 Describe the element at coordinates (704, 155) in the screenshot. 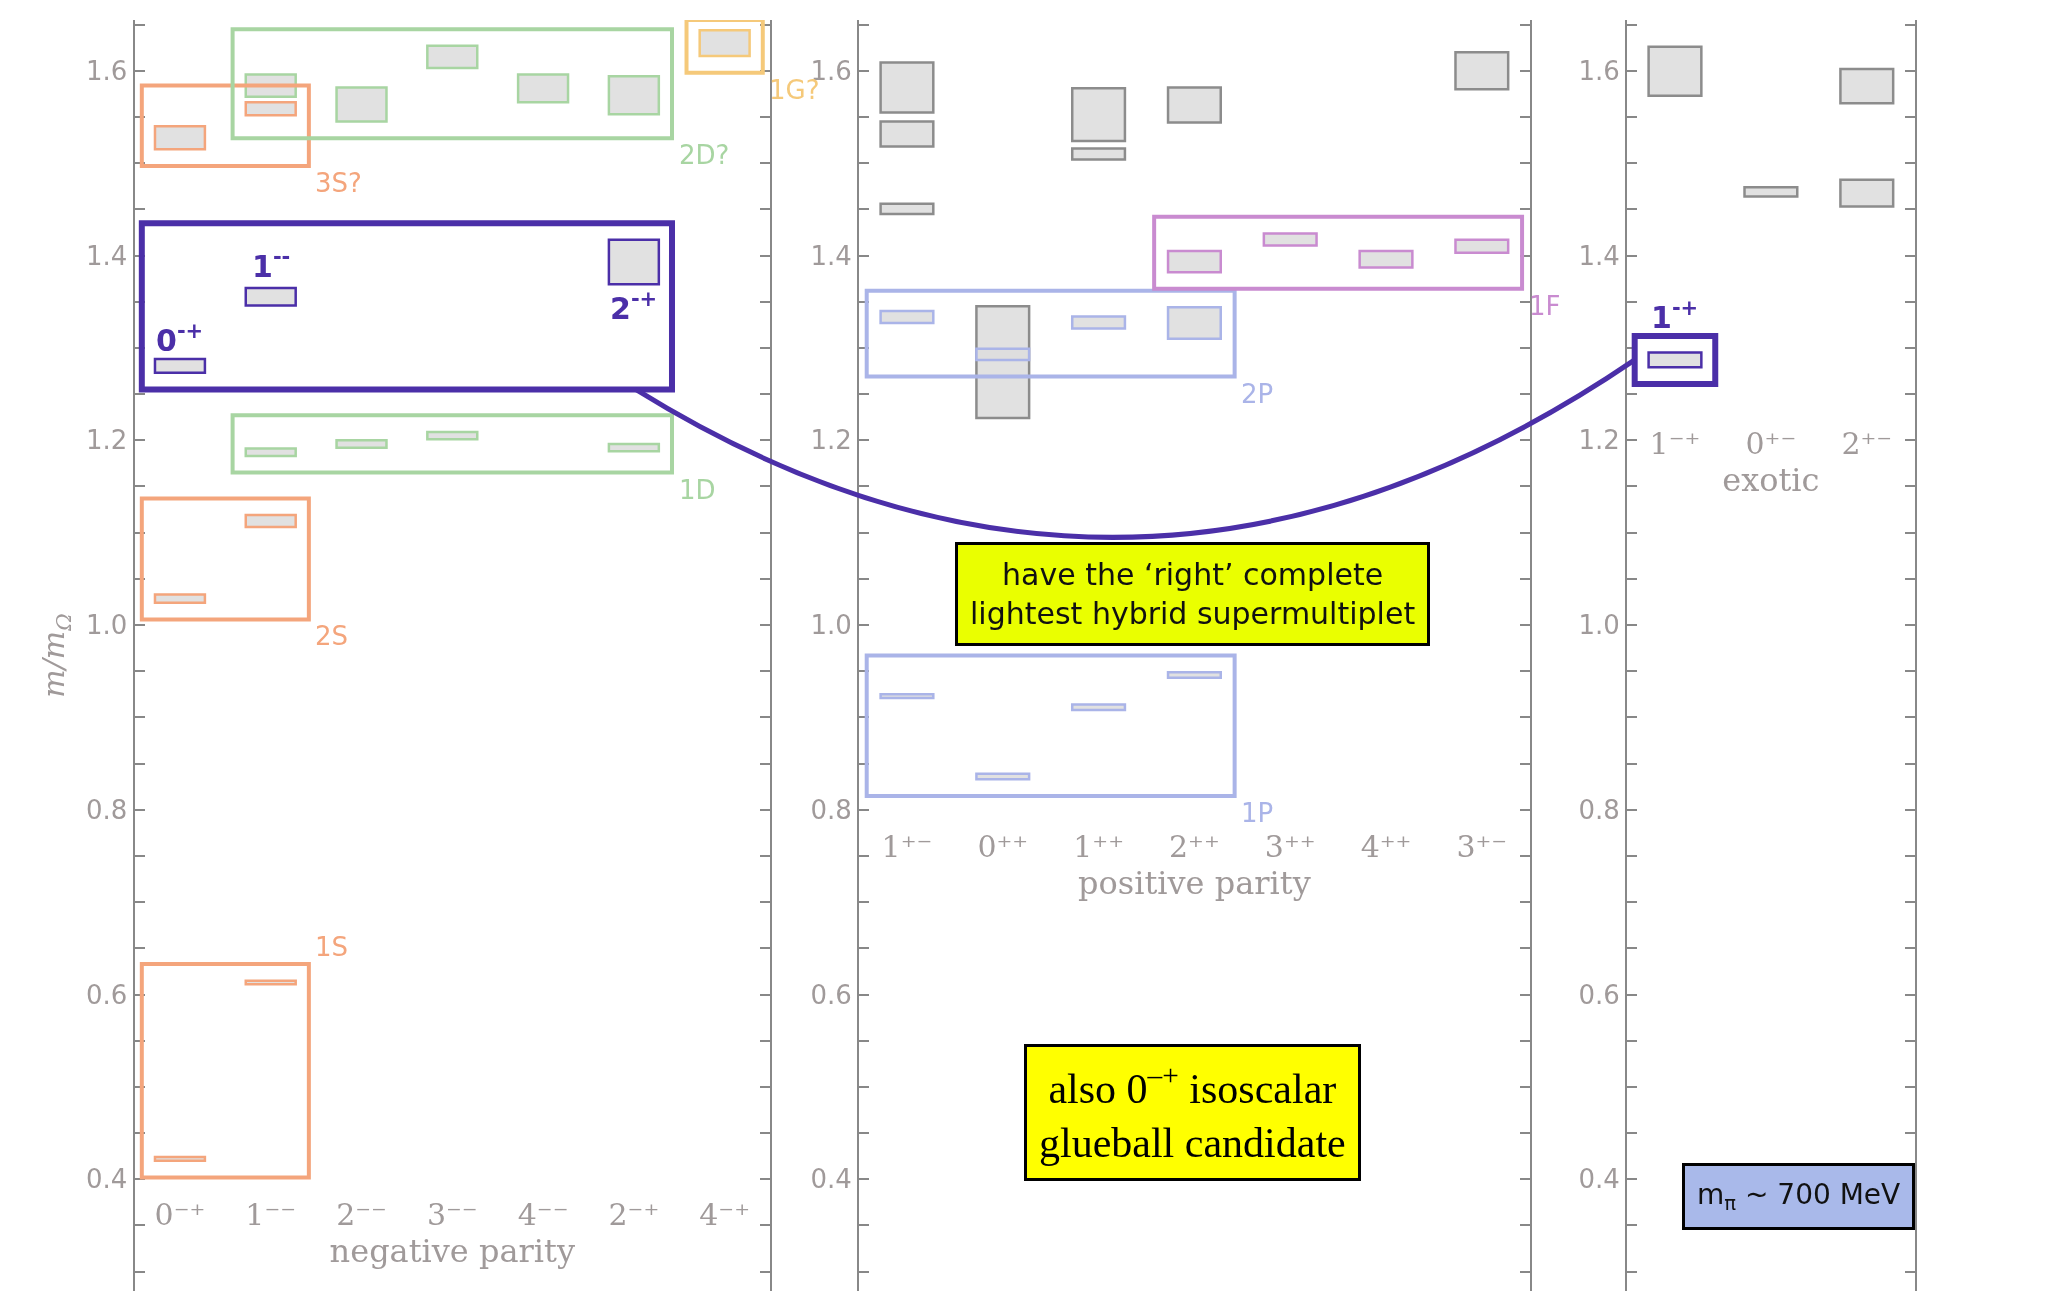

I see `series-label: 2D?` at that location.